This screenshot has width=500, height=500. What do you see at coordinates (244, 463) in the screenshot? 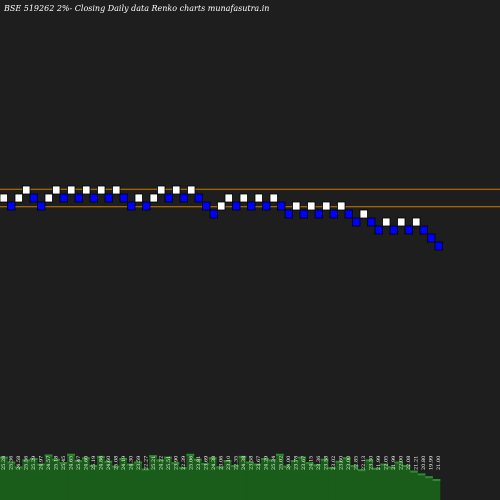
I see `price-label: 24.38` at bounding box center [244, 463].